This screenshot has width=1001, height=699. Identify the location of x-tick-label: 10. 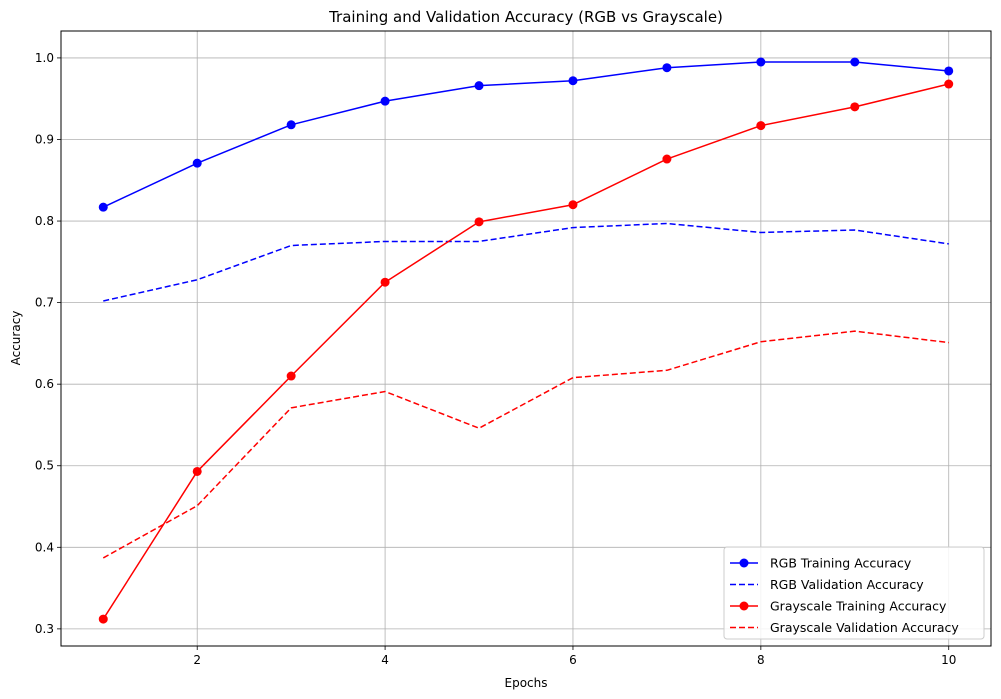
(948, 660).